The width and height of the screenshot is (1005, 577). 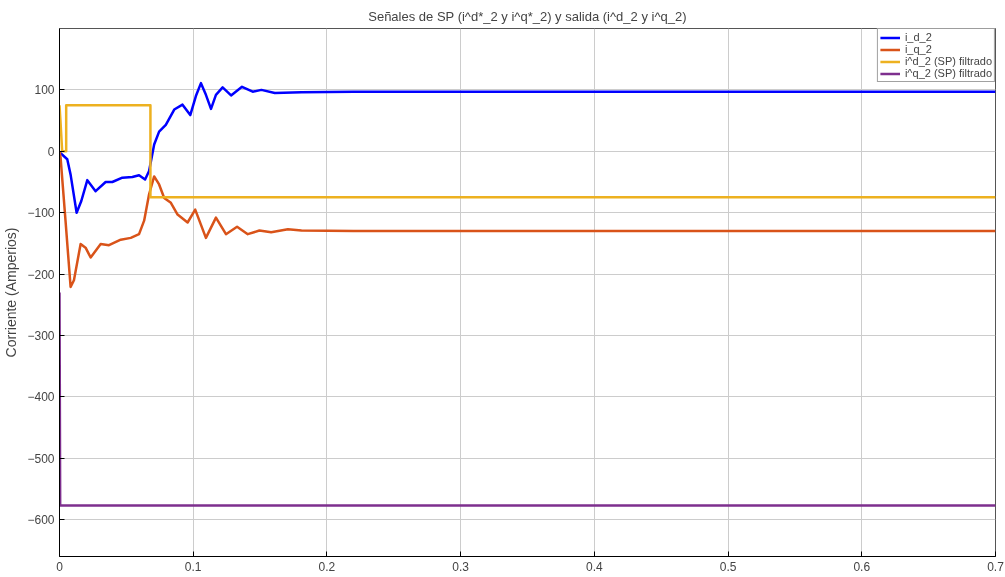 I want to click on legend-label: i^d_2 (SP) filtrado, so click(x=948, y=61).